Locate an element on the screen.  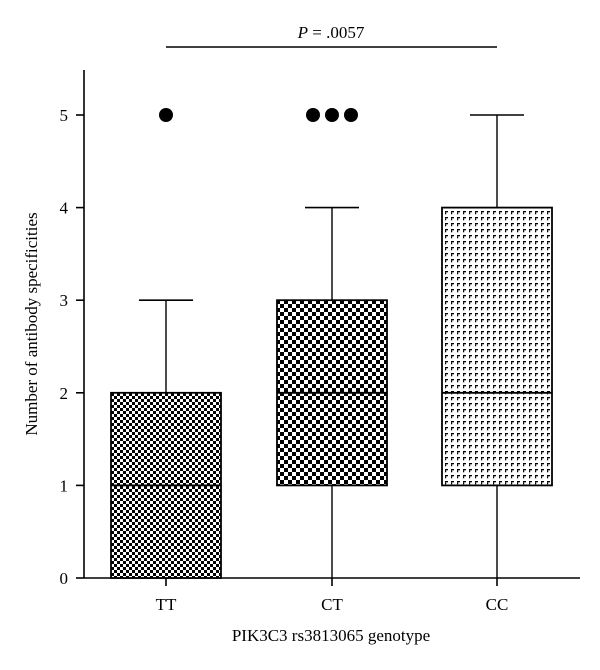
x-axis-ticks: TT CT CC is located at coordinates (332, 596).